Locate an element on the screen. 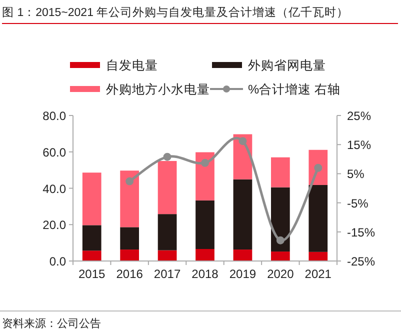  text: 资料来源：公司公告 is located at coordinates (51, 323).